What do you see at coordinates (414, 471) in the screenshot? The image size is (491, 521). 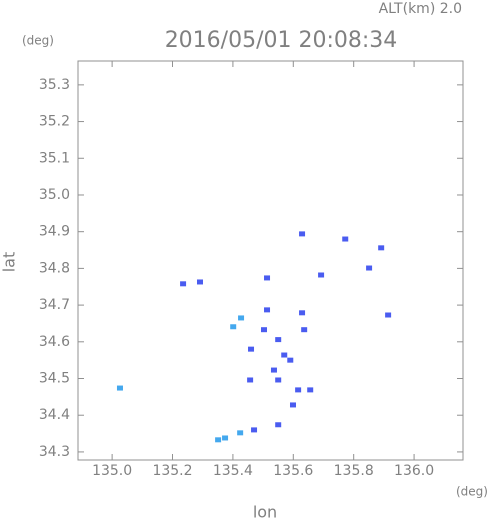 I see `x-tick-label: 136.0` at bounding box center [414, 471].